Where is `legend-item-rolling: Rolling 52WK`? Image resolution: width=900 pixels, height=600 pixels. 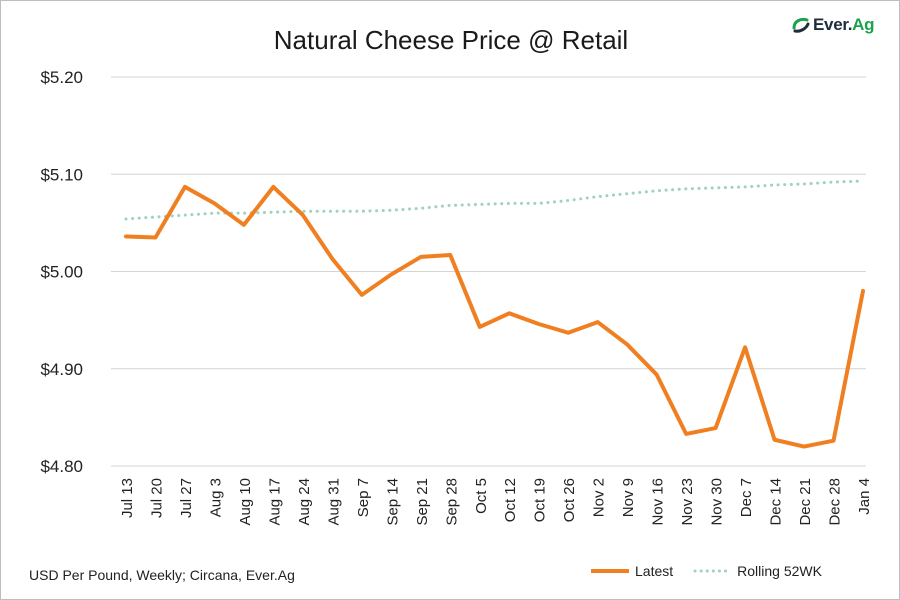
legend-item-rolling: Rolling 52WK is located at coordinates (757, 571).